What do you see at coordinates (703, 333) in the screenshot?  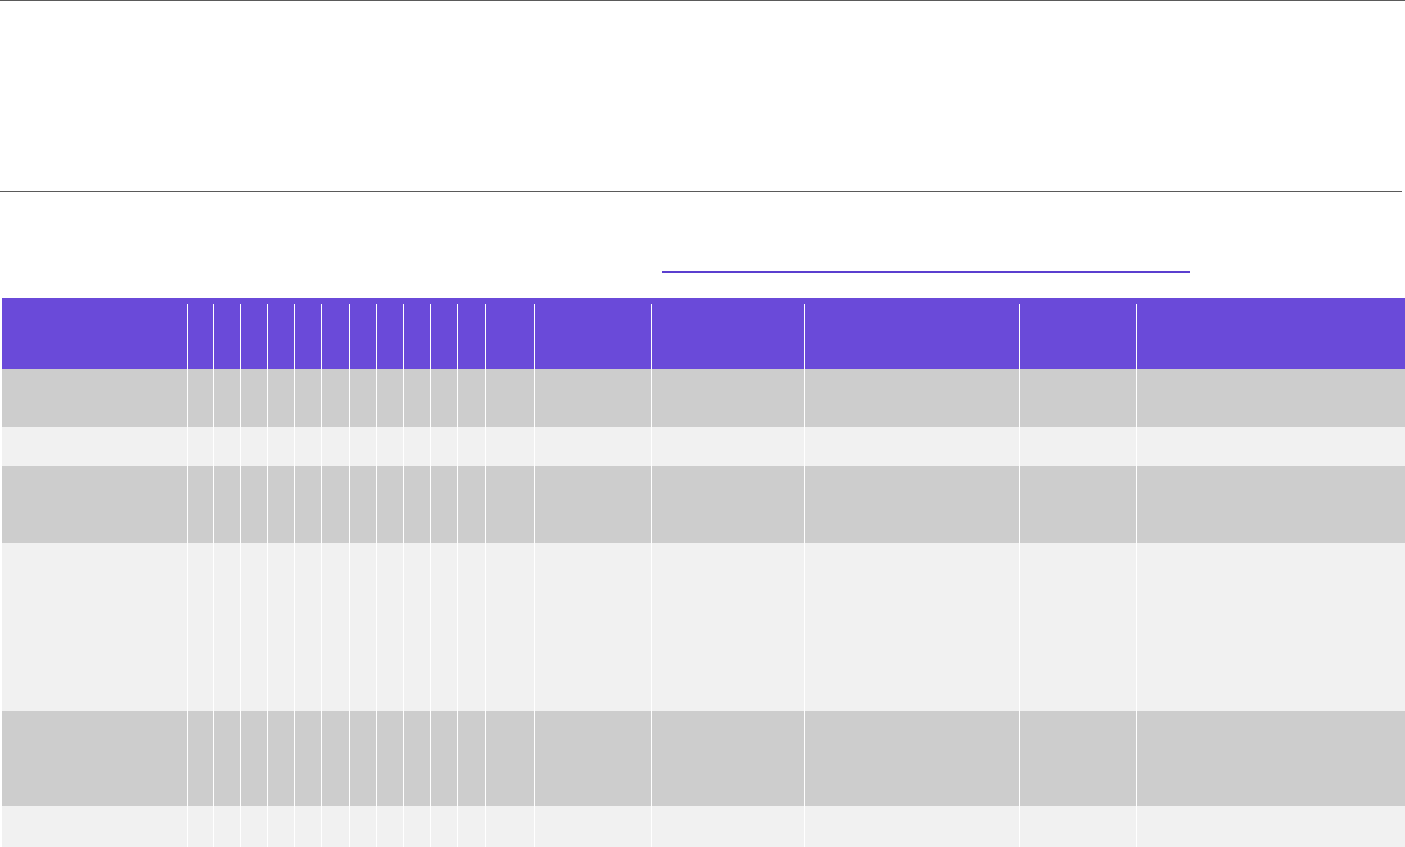 I see `table-header` at bounding box center [703, 333].